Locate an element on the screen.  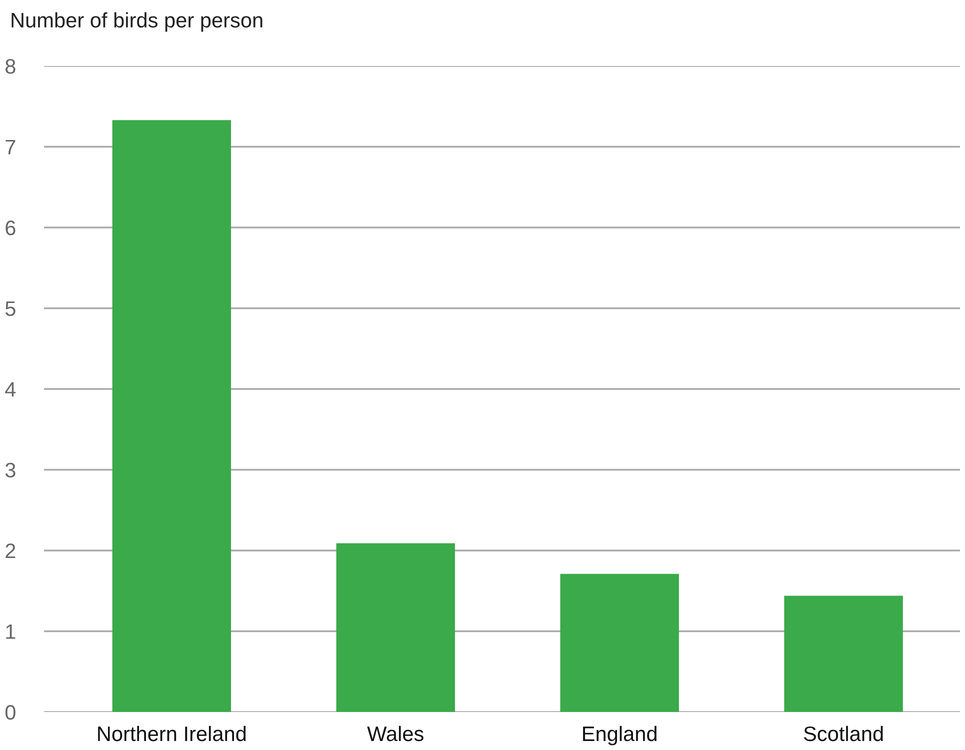
x-tick-label: Northern Ireland is located at coordinates (172, 734).